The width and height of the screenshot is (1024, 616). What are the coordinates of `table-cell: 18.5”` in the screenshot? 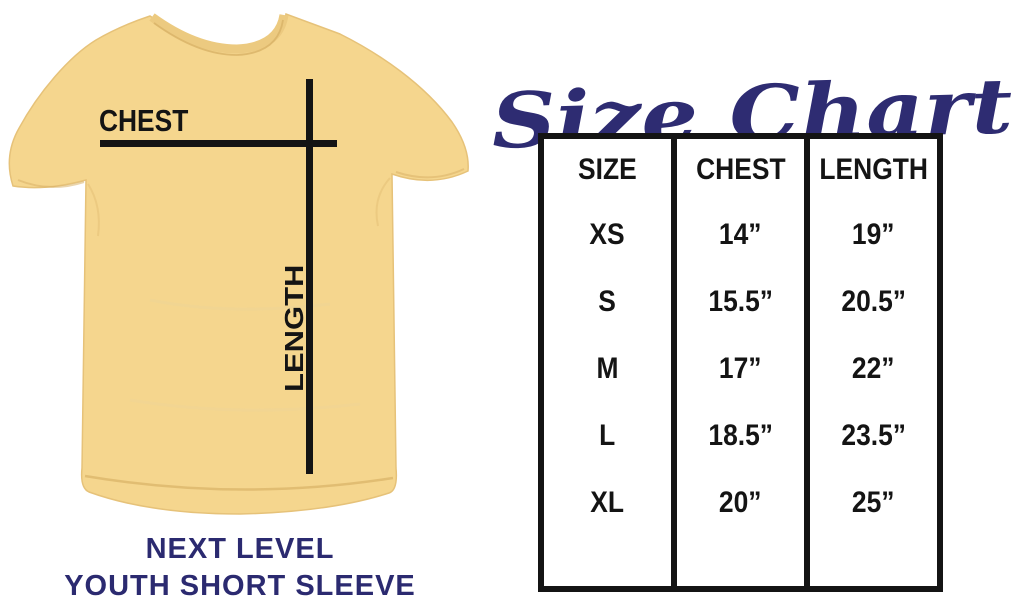 It's located at (740, 435).